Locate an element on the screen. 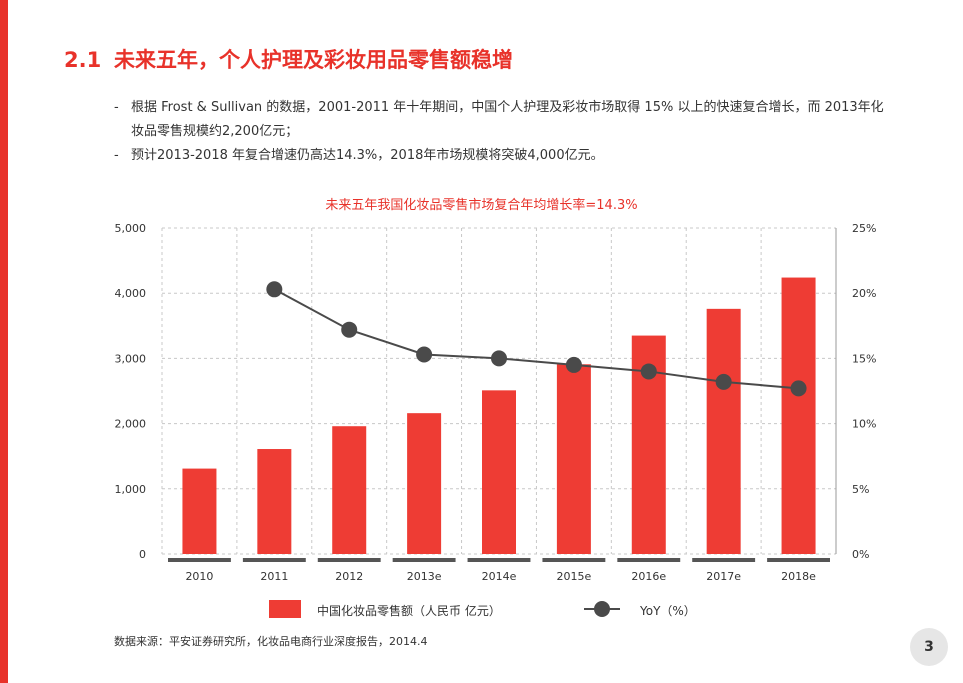  chart-title: 未来五年我国化妆品零售市场复合年均增长率=14.3% is located at coordinates (481, 205).